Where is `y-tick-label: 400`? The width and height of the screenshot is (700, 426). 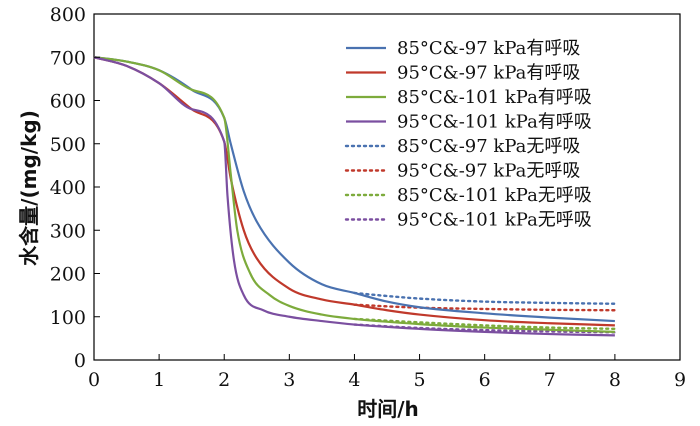 y-tick-label: 400 is located at coordinates (68, 188).